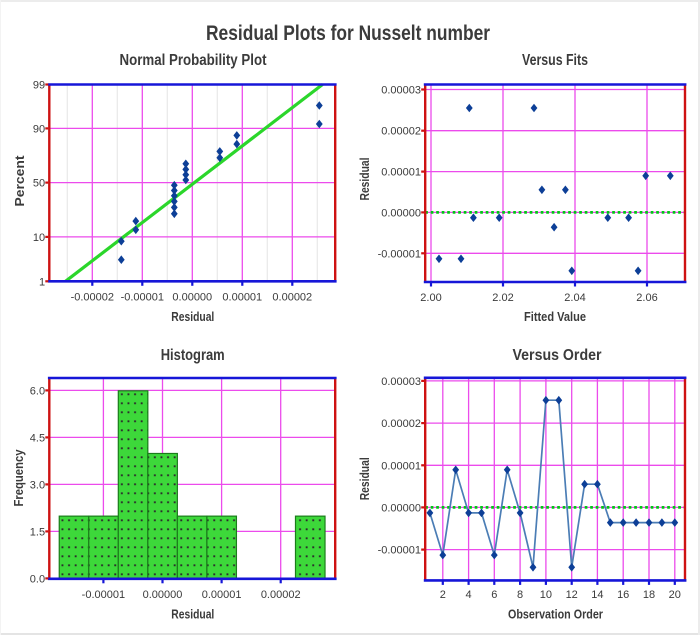  Describe the element at coordinates (649, 595) in the screenshot. I see `svg-text: 18` at that location.